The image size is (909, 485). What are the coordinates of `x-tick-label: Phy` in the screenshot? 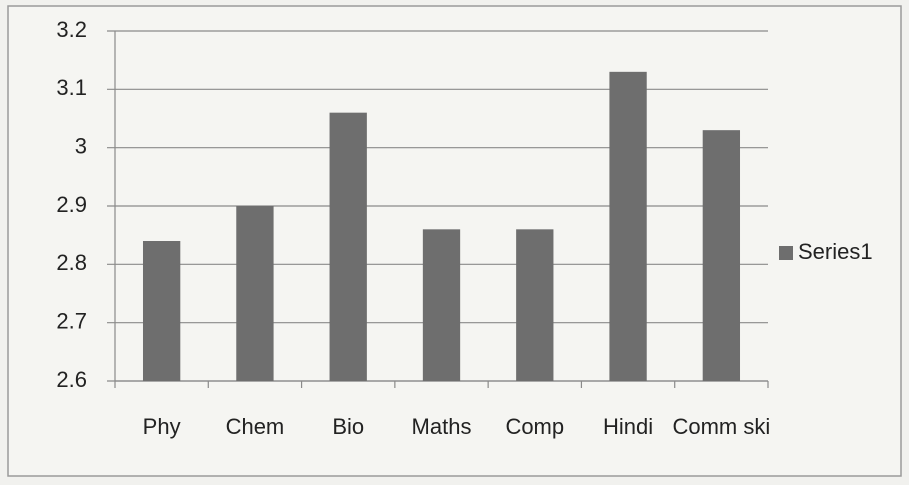 It's located at (162, 426).